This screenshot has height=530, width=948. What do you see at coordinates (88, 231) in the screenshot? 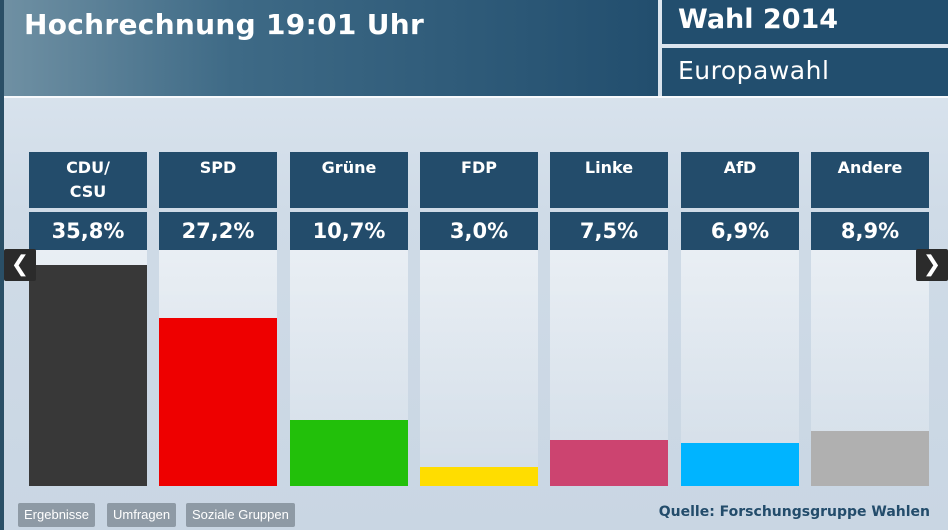
I see `party-value-label: 35,8%` at bounding box center [88, 231].